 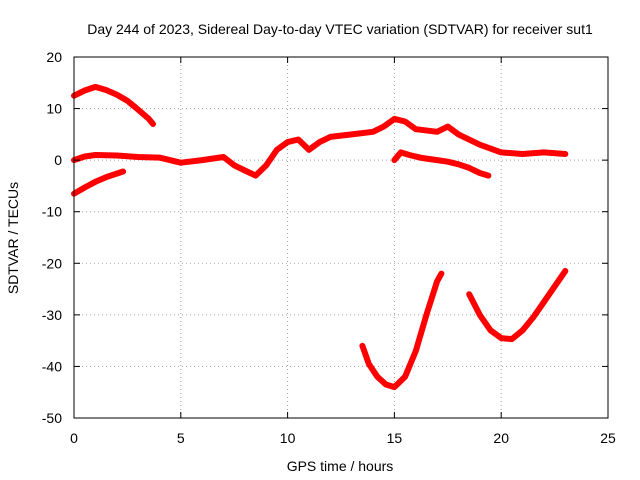 What do you see at coordinates (74, 438) in the screenshot?
I see `x-tick-label: 0` at bounding box center [74, 438].